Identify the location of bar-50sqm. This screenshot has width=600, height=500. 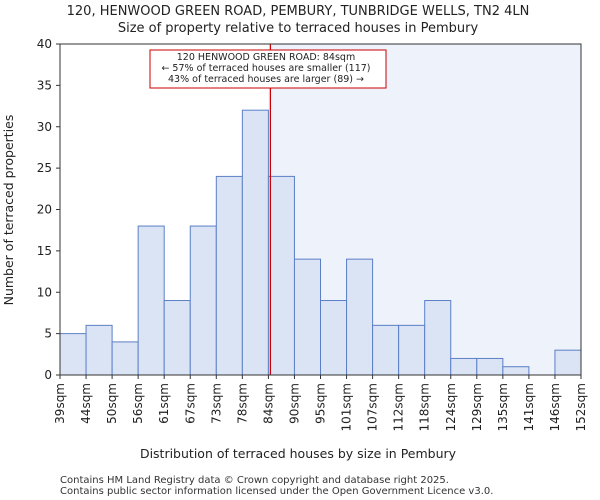
(125, 358).